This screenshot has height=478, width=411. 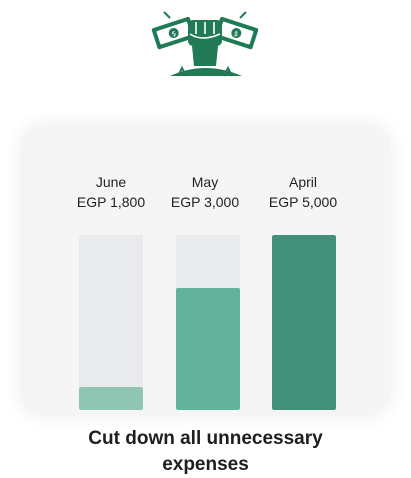 I want to click on bar-value-label: EGP 5,000, so click(x=303, y=202).